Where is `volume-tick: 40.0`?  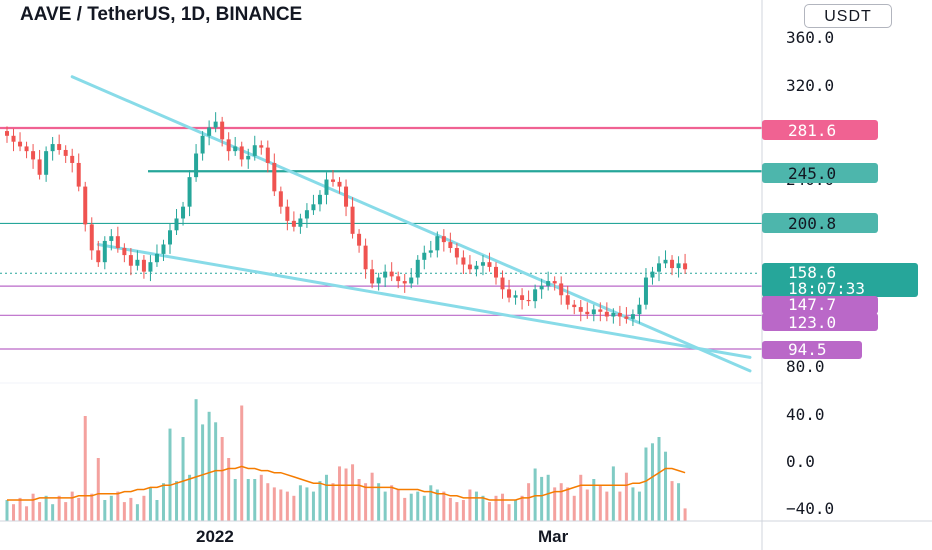 volume-tick: 40.0 is located at coordinates (805, 414).